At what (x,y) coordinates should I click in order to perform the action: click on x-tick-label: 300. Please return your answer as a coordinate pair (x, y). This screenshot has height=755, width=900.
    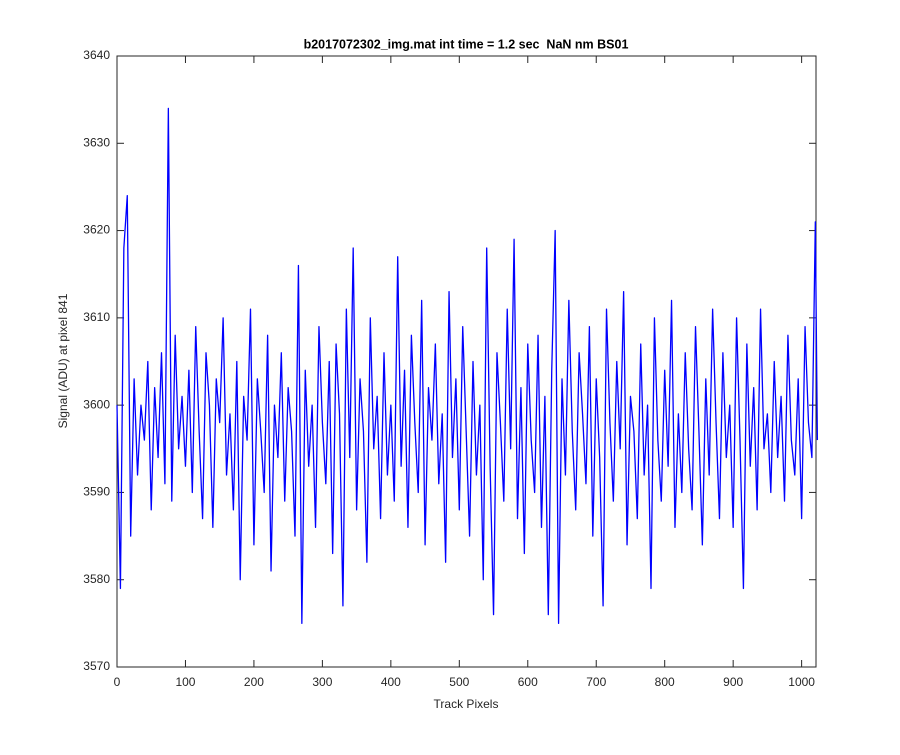
    Looking at the image, I should click on (322, 682).